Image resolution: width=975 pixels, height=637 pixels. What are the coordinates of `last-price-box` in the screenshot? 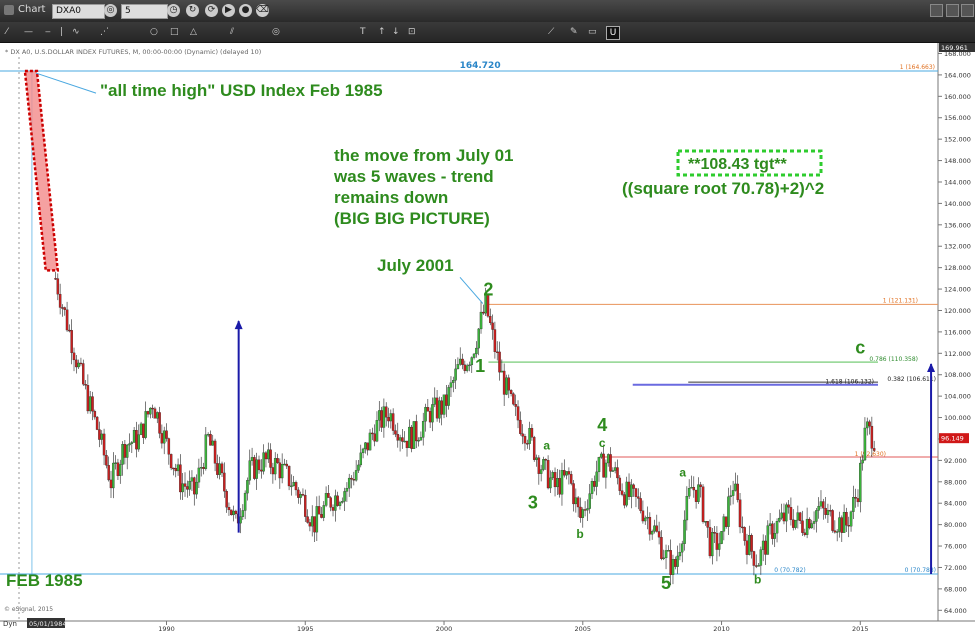 It's located at (954, 438).